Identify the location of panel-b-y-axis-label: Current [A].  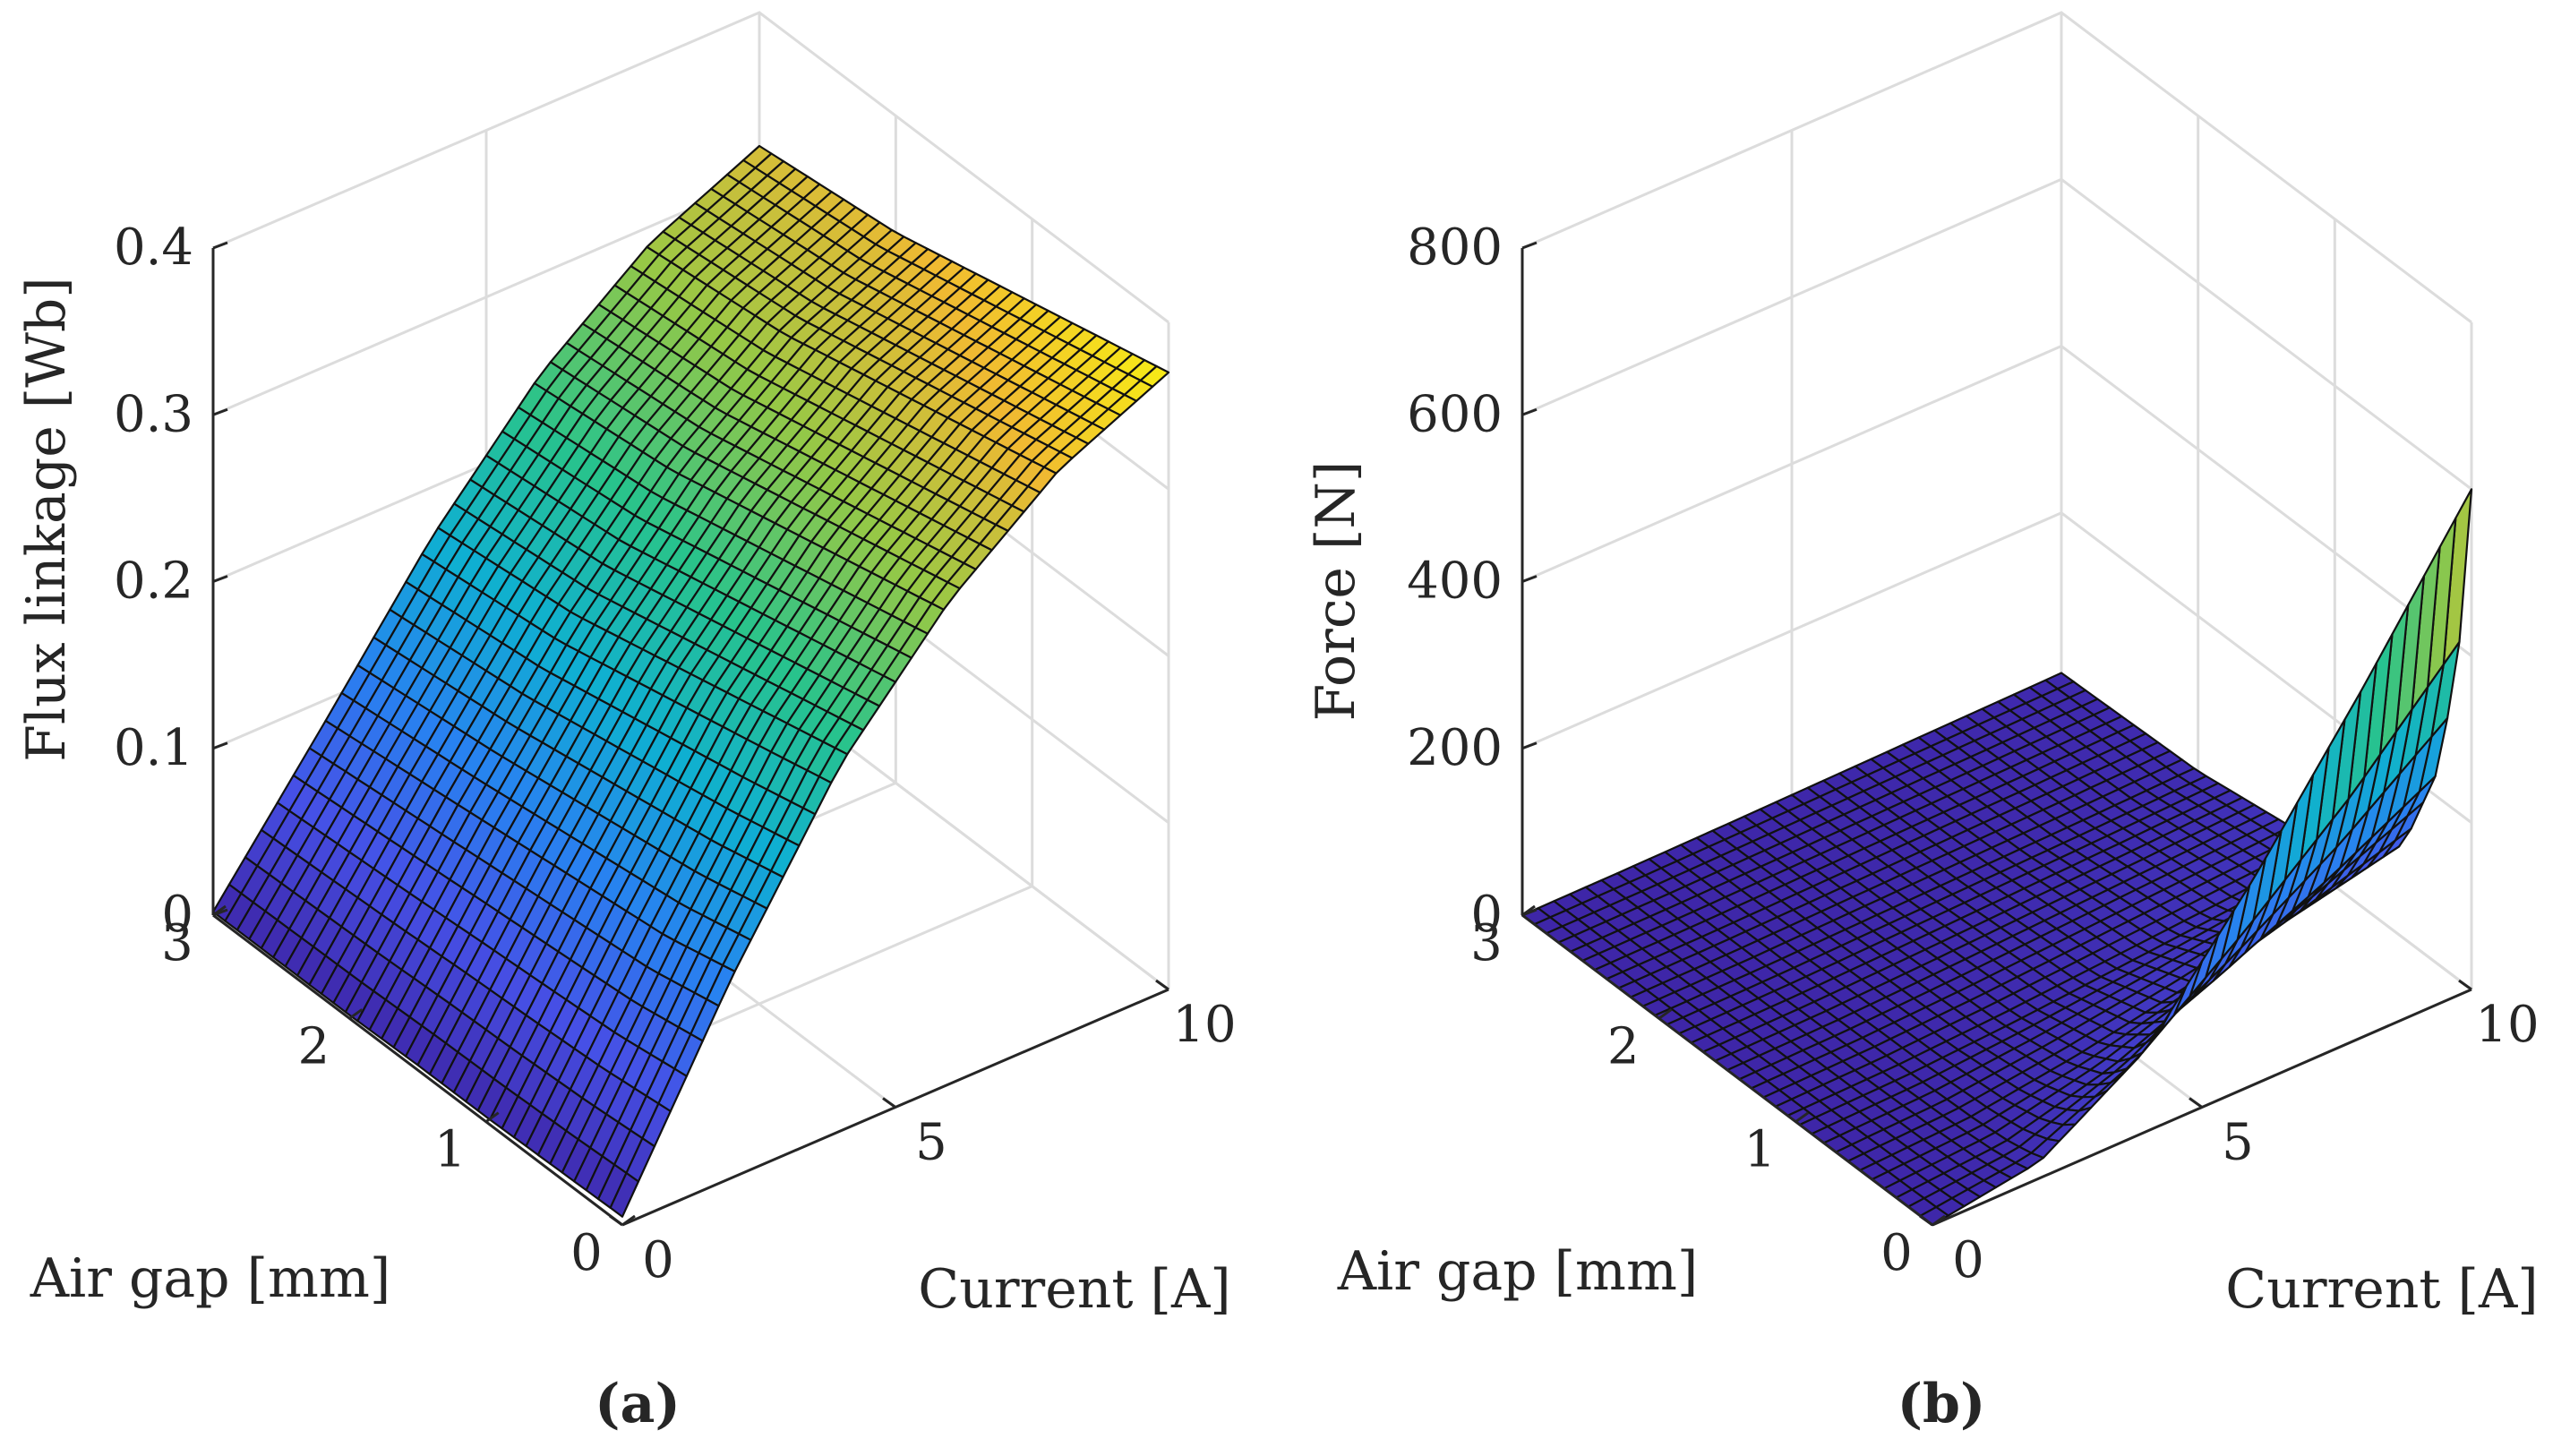
(2381, 1289).